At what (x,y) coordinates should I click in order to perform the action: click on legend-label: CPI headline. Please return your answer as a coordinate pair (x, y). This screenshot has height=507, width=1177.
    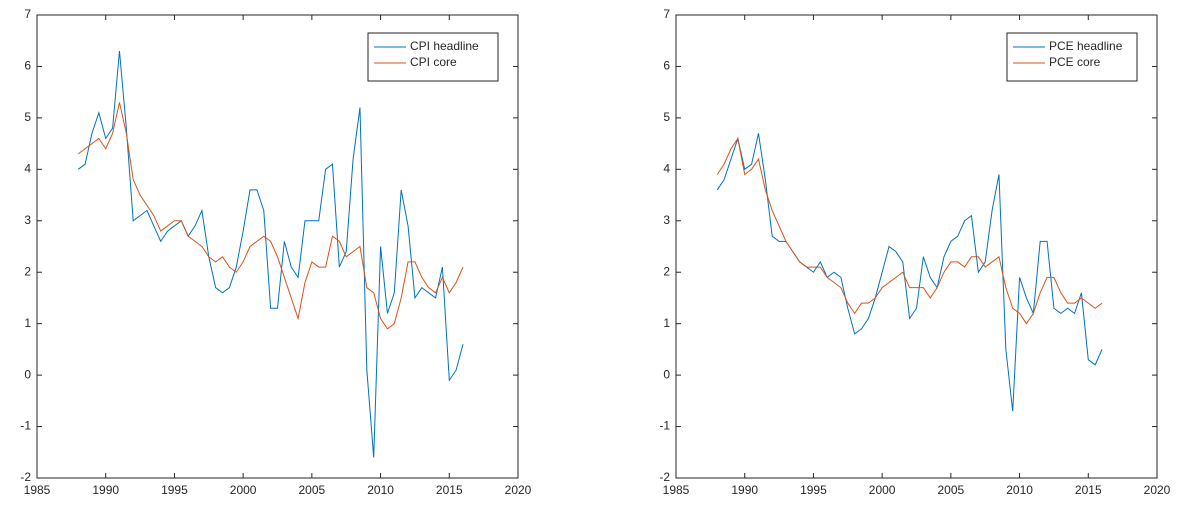
    Looking at the image, I should click on (444, 46).